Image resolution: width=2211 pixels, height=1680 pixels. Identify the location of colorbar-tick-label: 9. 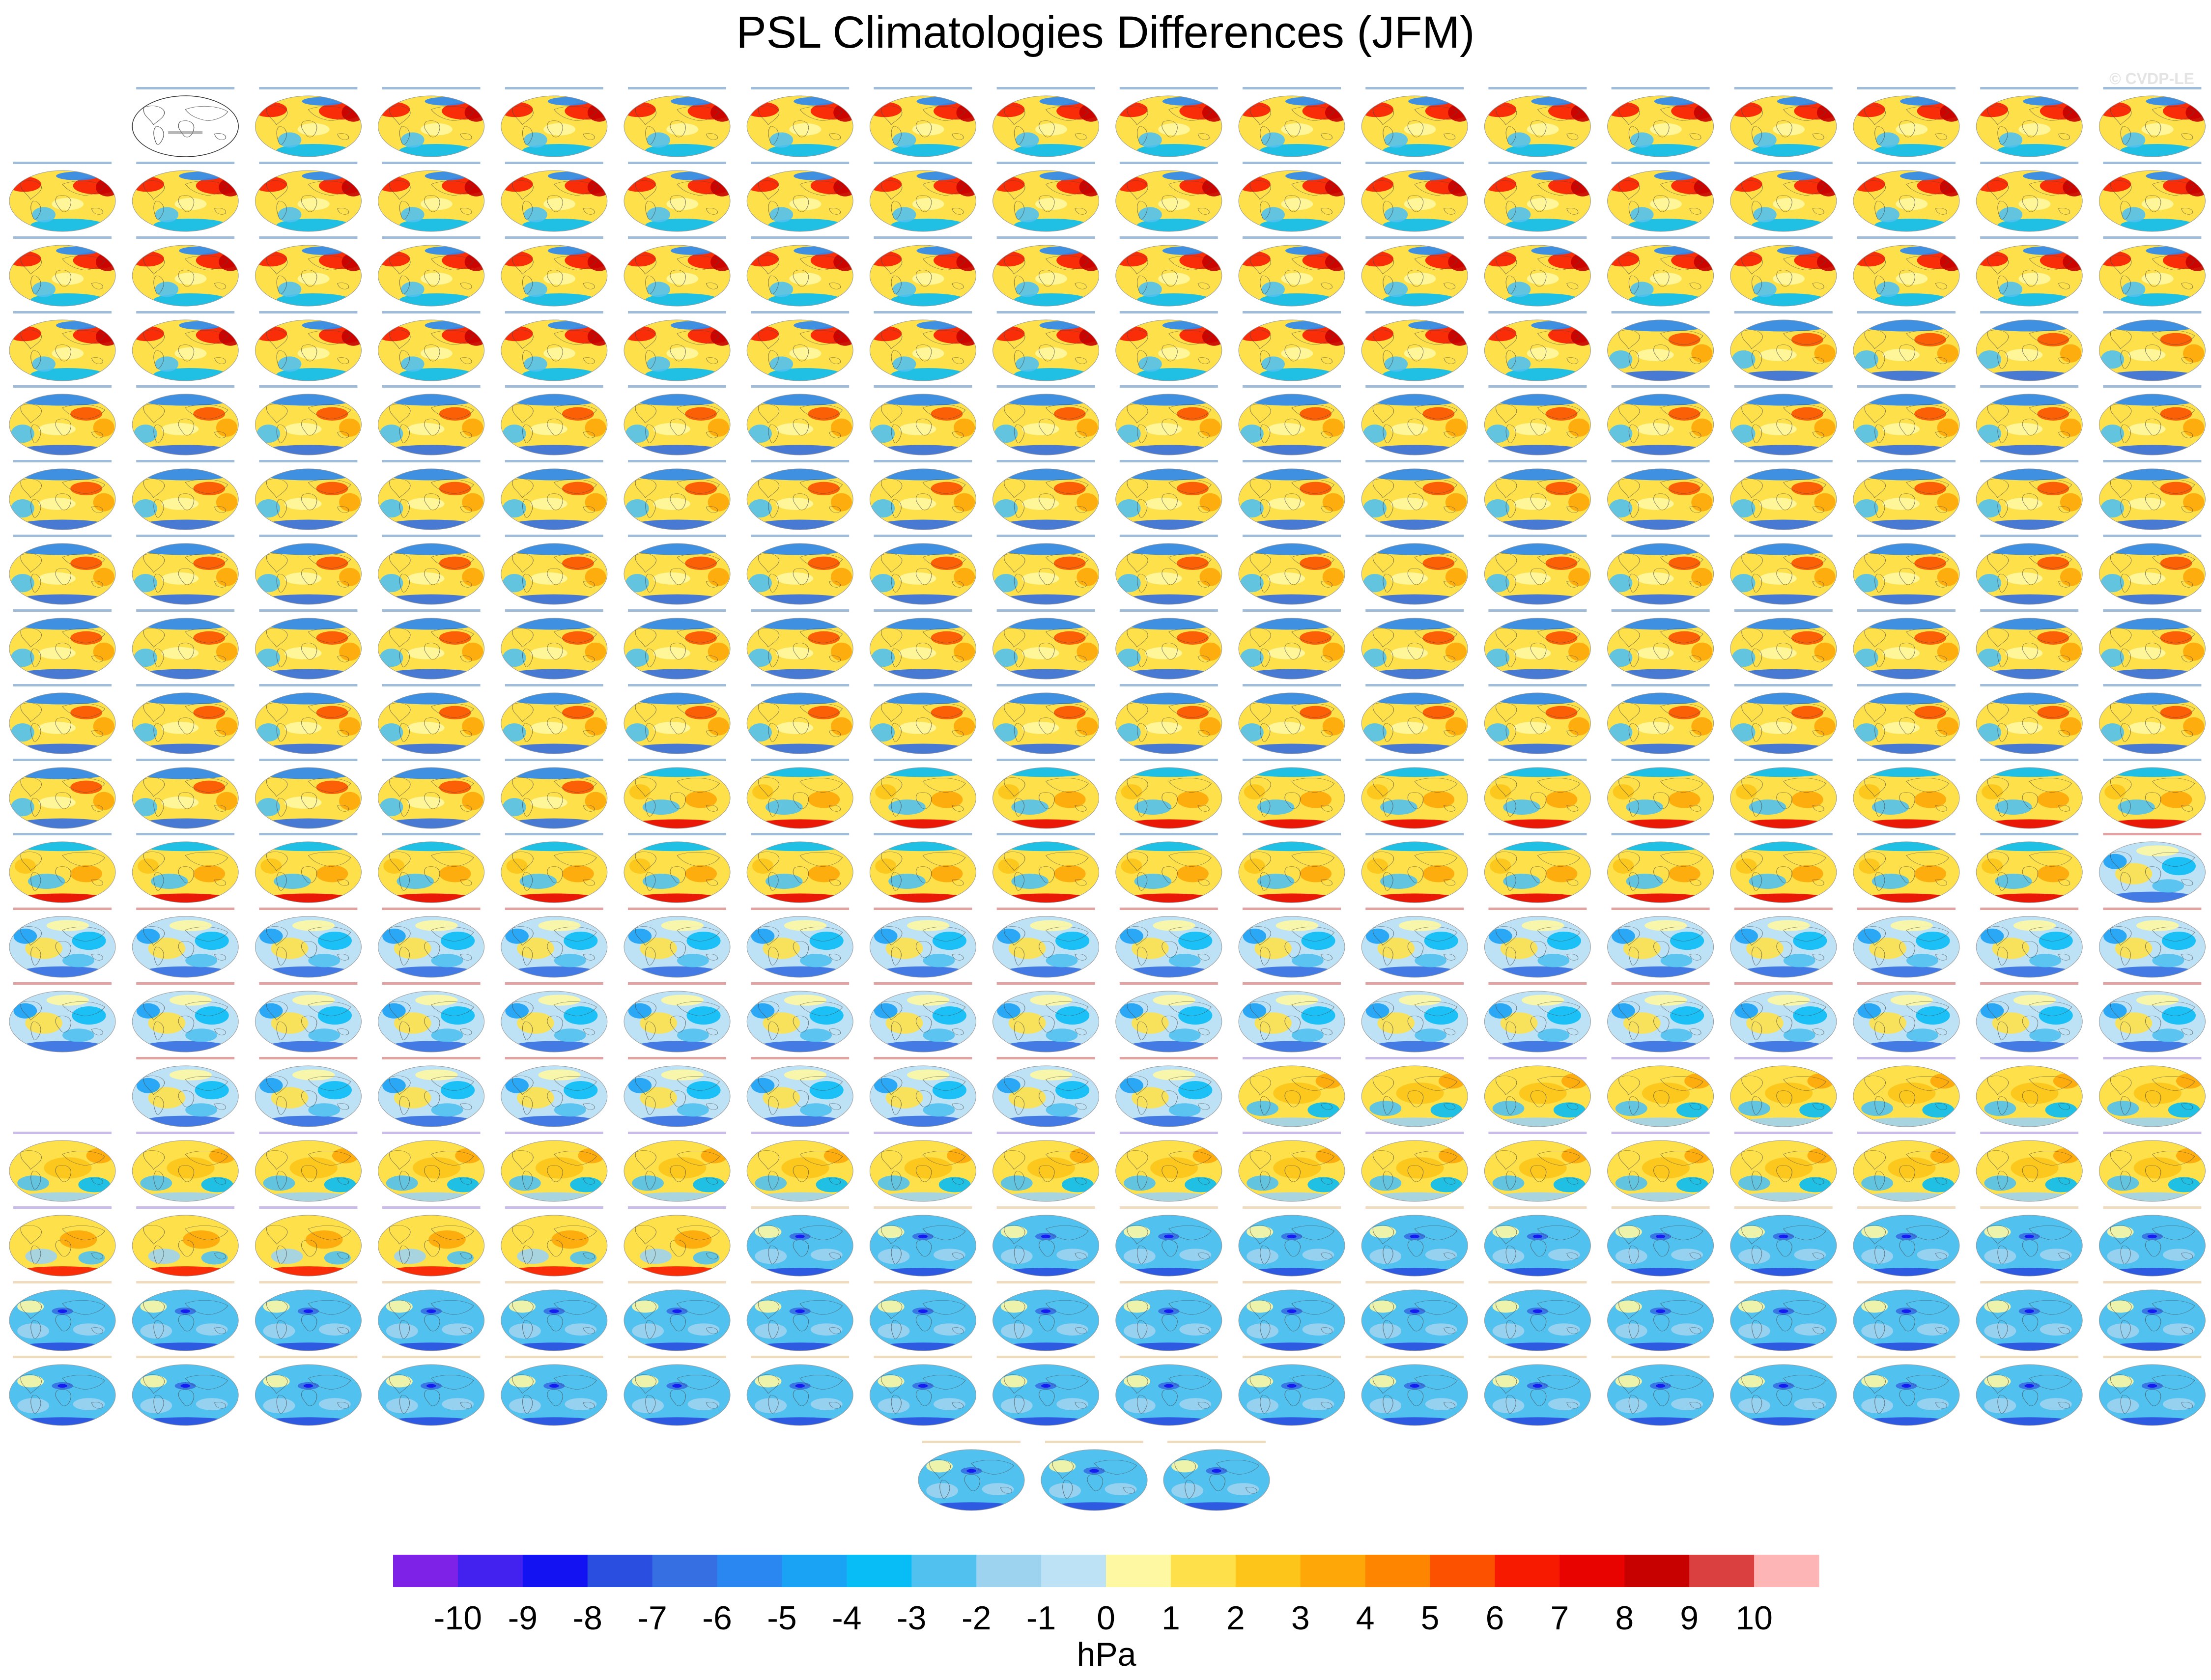
(1690, 1618).